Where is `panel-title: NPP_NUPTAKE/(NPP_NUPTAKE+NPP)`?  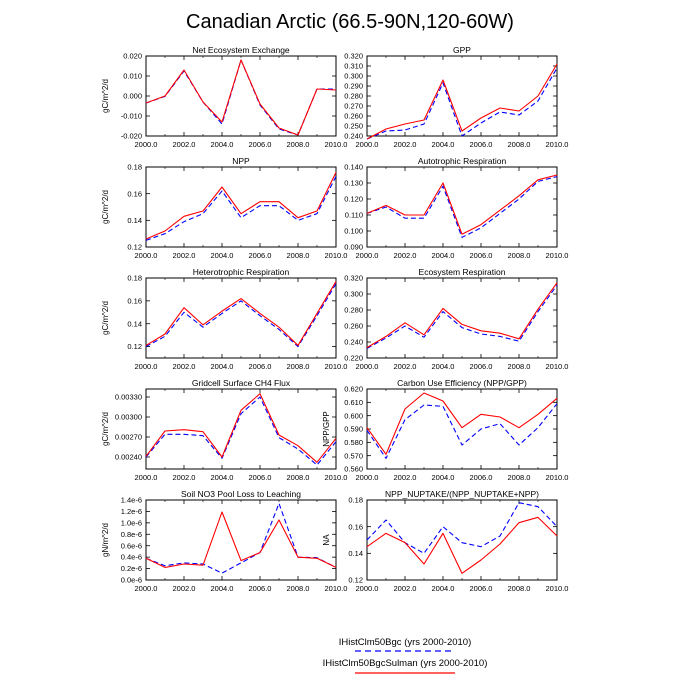 panel-title: NPP_NUPTAKE/(NPP_NUPTAKE+NPP) is located at coordinates (462, 494).